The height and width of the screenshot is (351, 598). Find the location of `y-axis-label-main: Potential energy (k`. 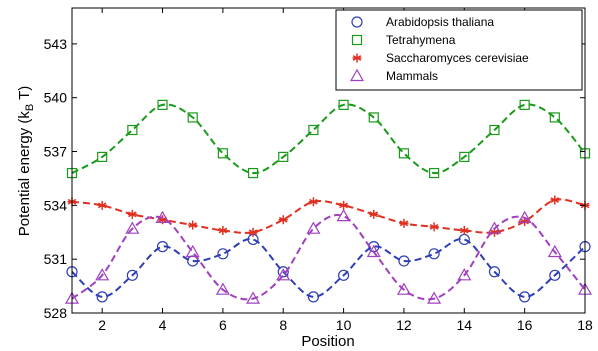

y-axis-label-main: Potential energy (k is located at coordinates (24, 174).